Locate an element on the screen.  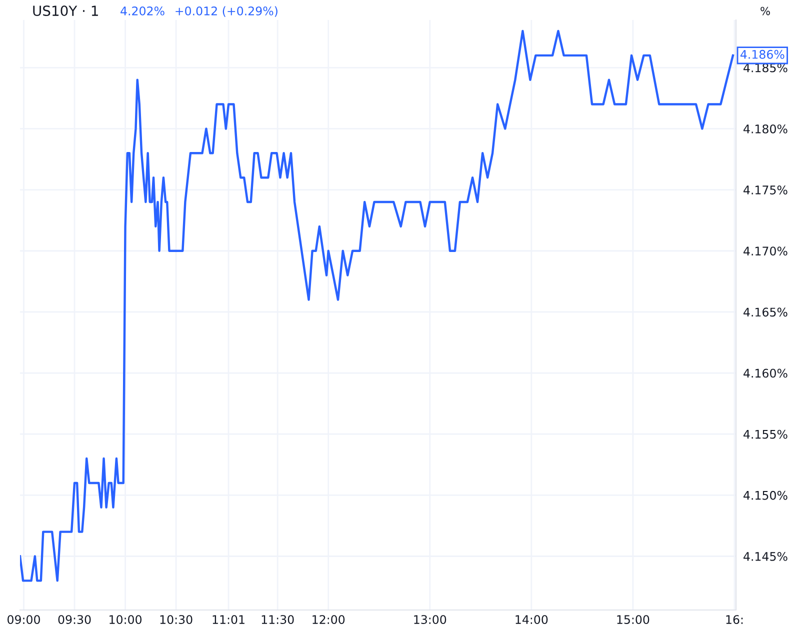
x-tick-label: 12:00 is located at coordinates (328, 619).